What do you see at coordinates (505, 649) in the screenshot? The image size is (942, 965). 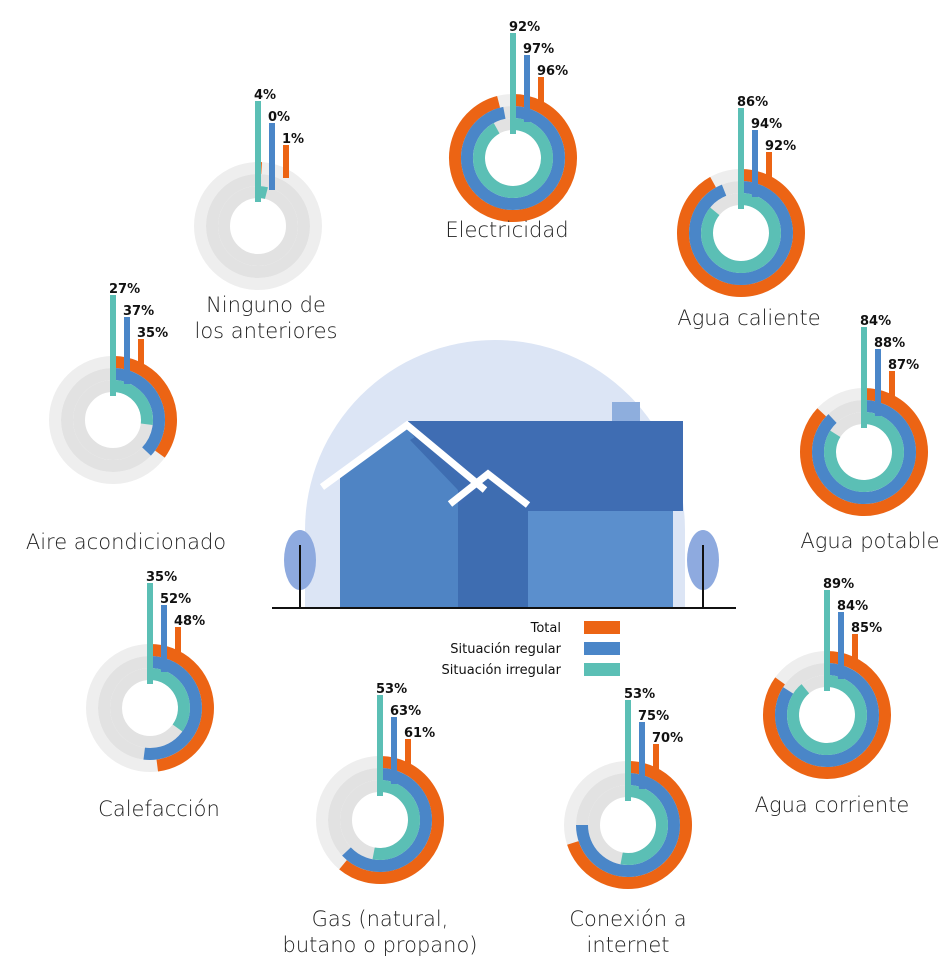 I see `legend-label: Situación regular` at bounding box center [505, 649].